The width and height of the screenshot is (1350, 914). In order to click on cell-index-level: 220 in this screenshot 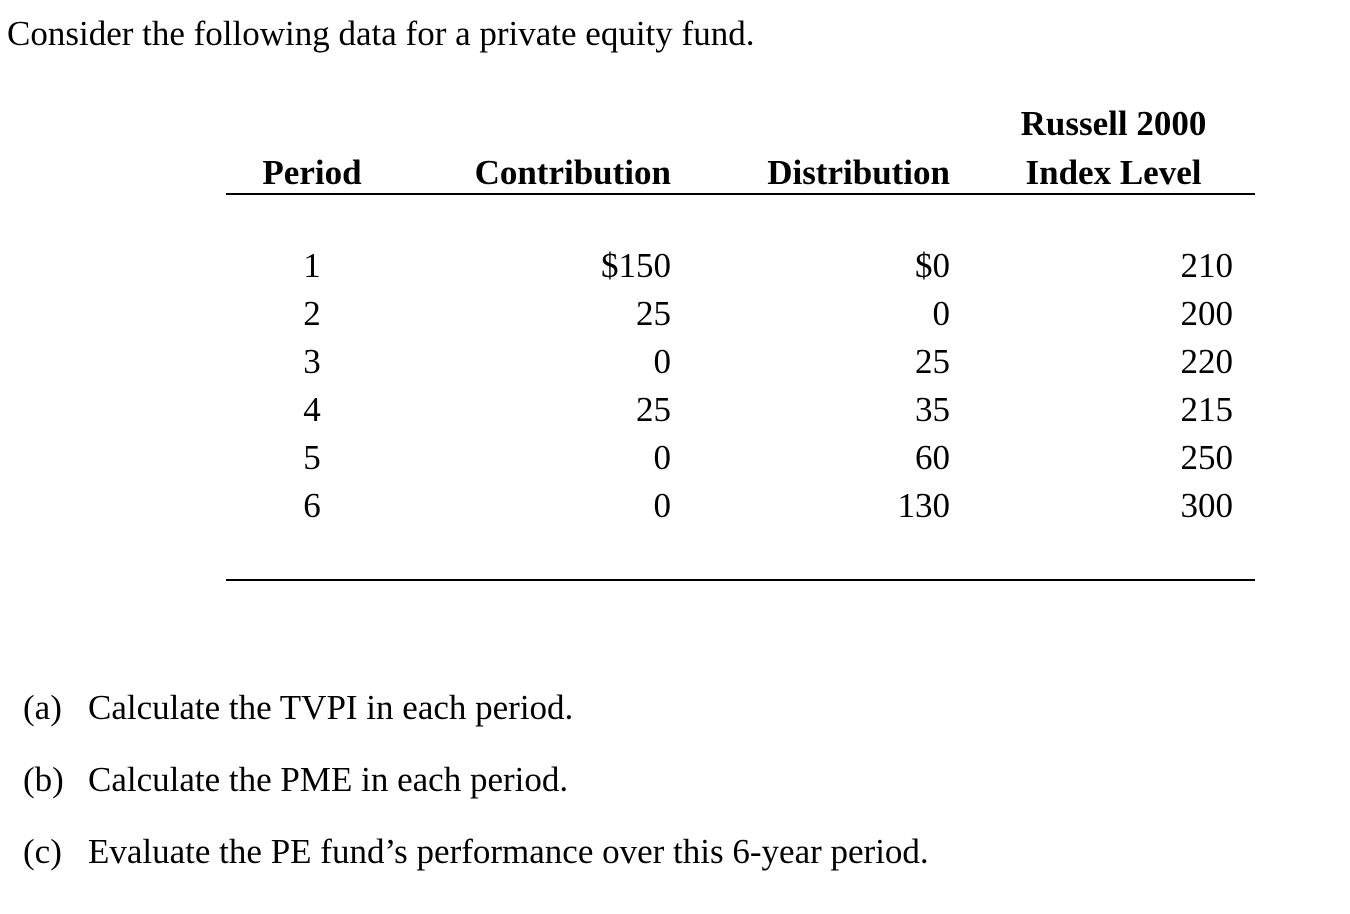, I will do `click(1207, 361)`.